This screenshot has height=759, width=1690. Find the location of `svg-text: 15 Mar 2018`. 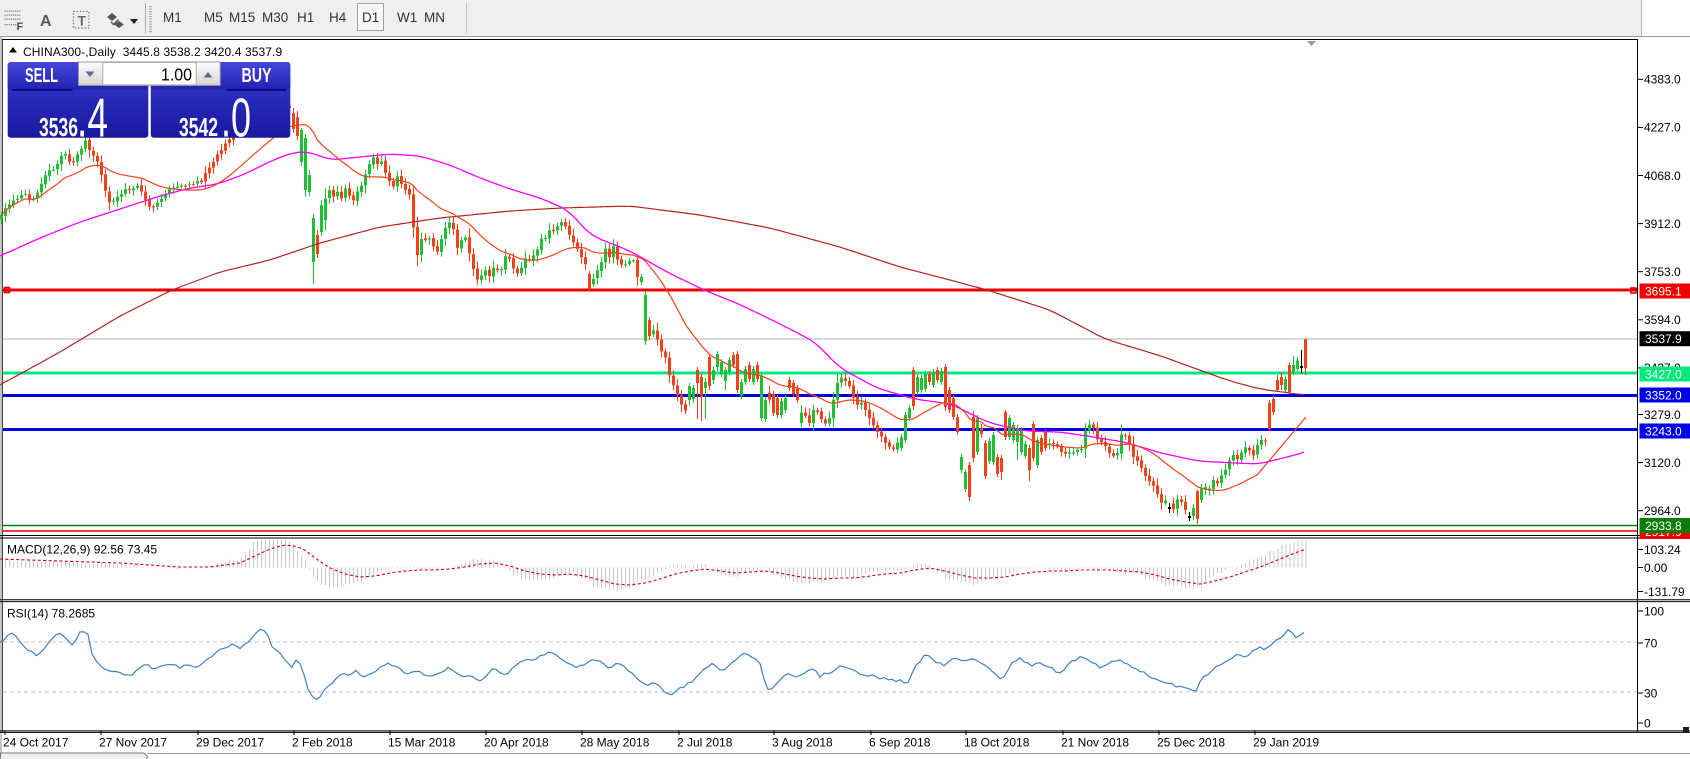

svg-text: 15 Mar 2018 is located at coordinates (422, 743).